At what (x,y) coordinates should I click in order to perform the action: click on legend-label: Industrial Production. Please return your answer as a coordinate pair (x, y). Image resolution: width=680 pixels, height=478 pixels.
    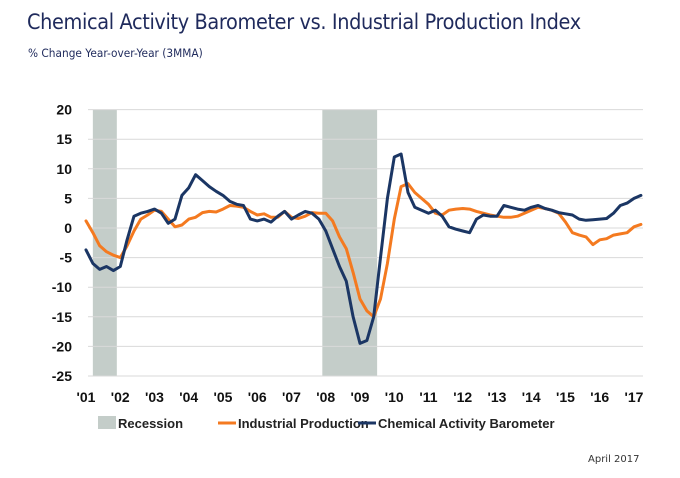
    Looking at the image, I should click on (303, 423).